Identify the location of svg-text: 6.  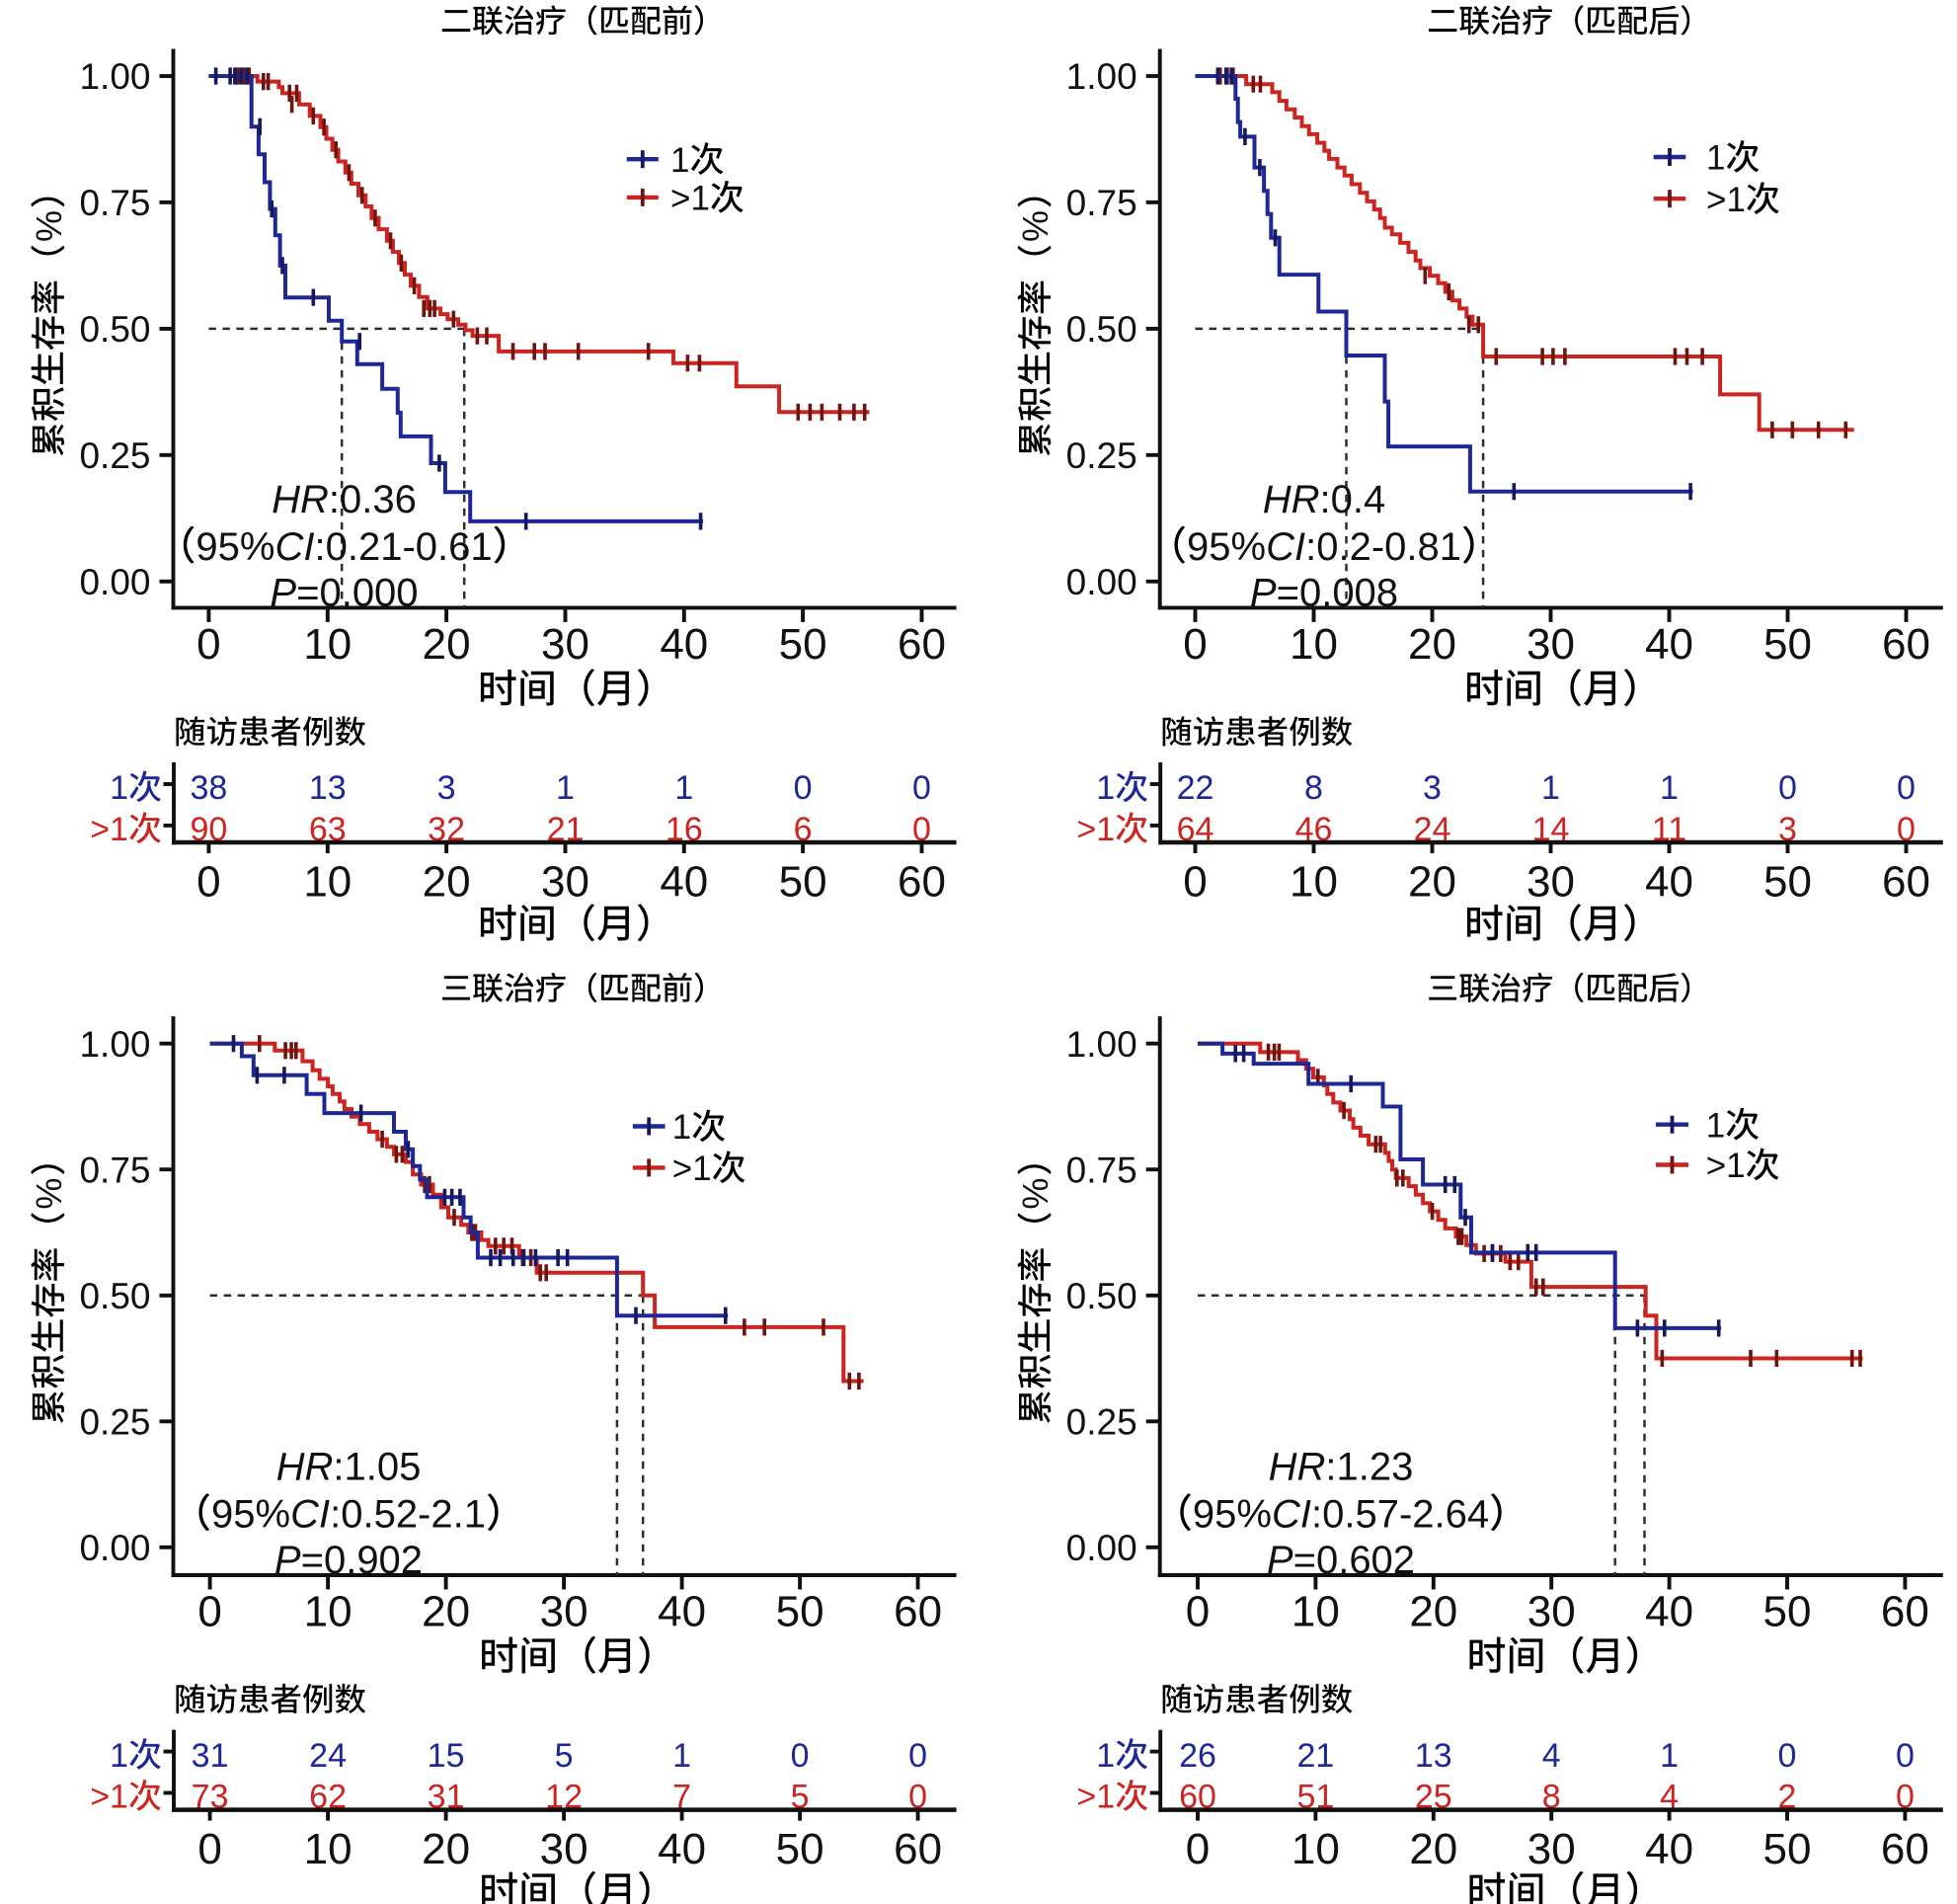
(803, 829).